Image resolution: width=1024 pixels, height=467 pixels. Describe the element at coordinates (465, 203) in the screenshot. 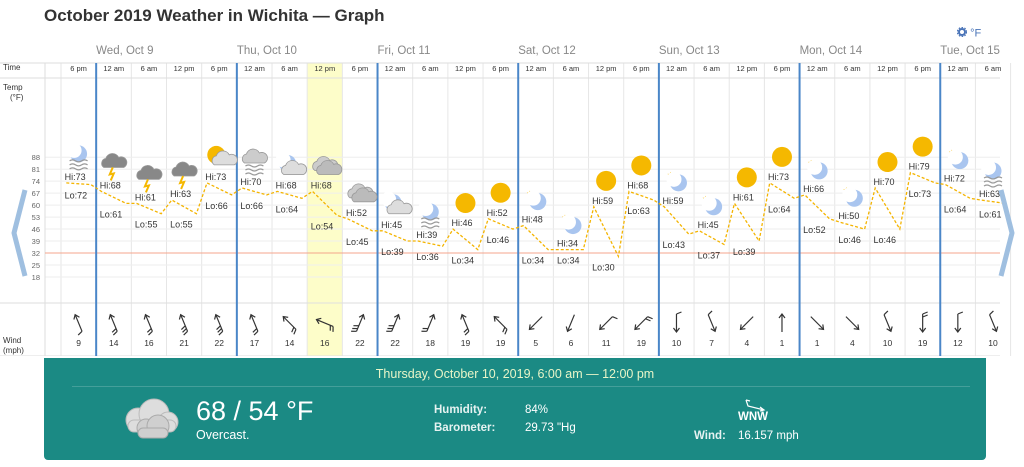

I see `sun-shape` at that location.